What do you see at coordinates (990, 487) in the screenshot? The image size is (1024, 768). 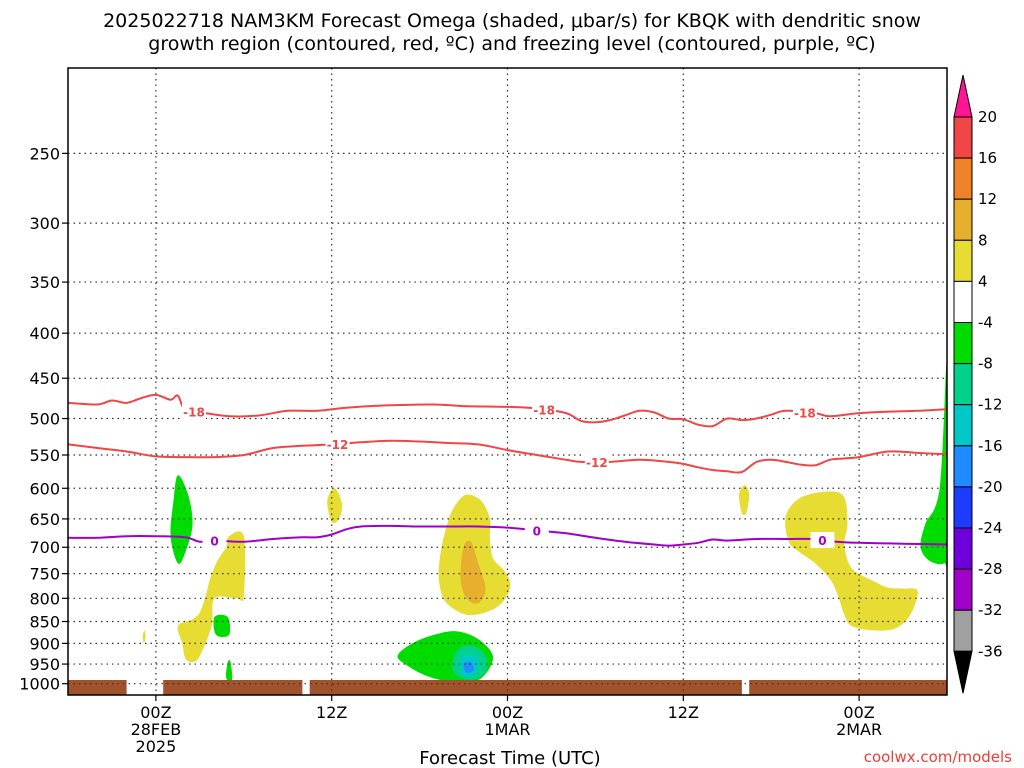 I see `colorbar-label: -20` at bounding box center [990, 487].